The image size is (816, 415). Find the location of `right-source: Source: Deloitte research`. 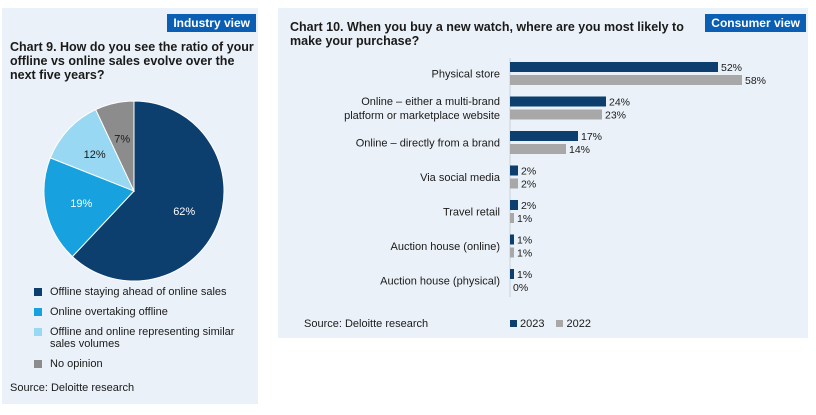

right-source: Source: Deloitte research is located at coordinates (366, 324).